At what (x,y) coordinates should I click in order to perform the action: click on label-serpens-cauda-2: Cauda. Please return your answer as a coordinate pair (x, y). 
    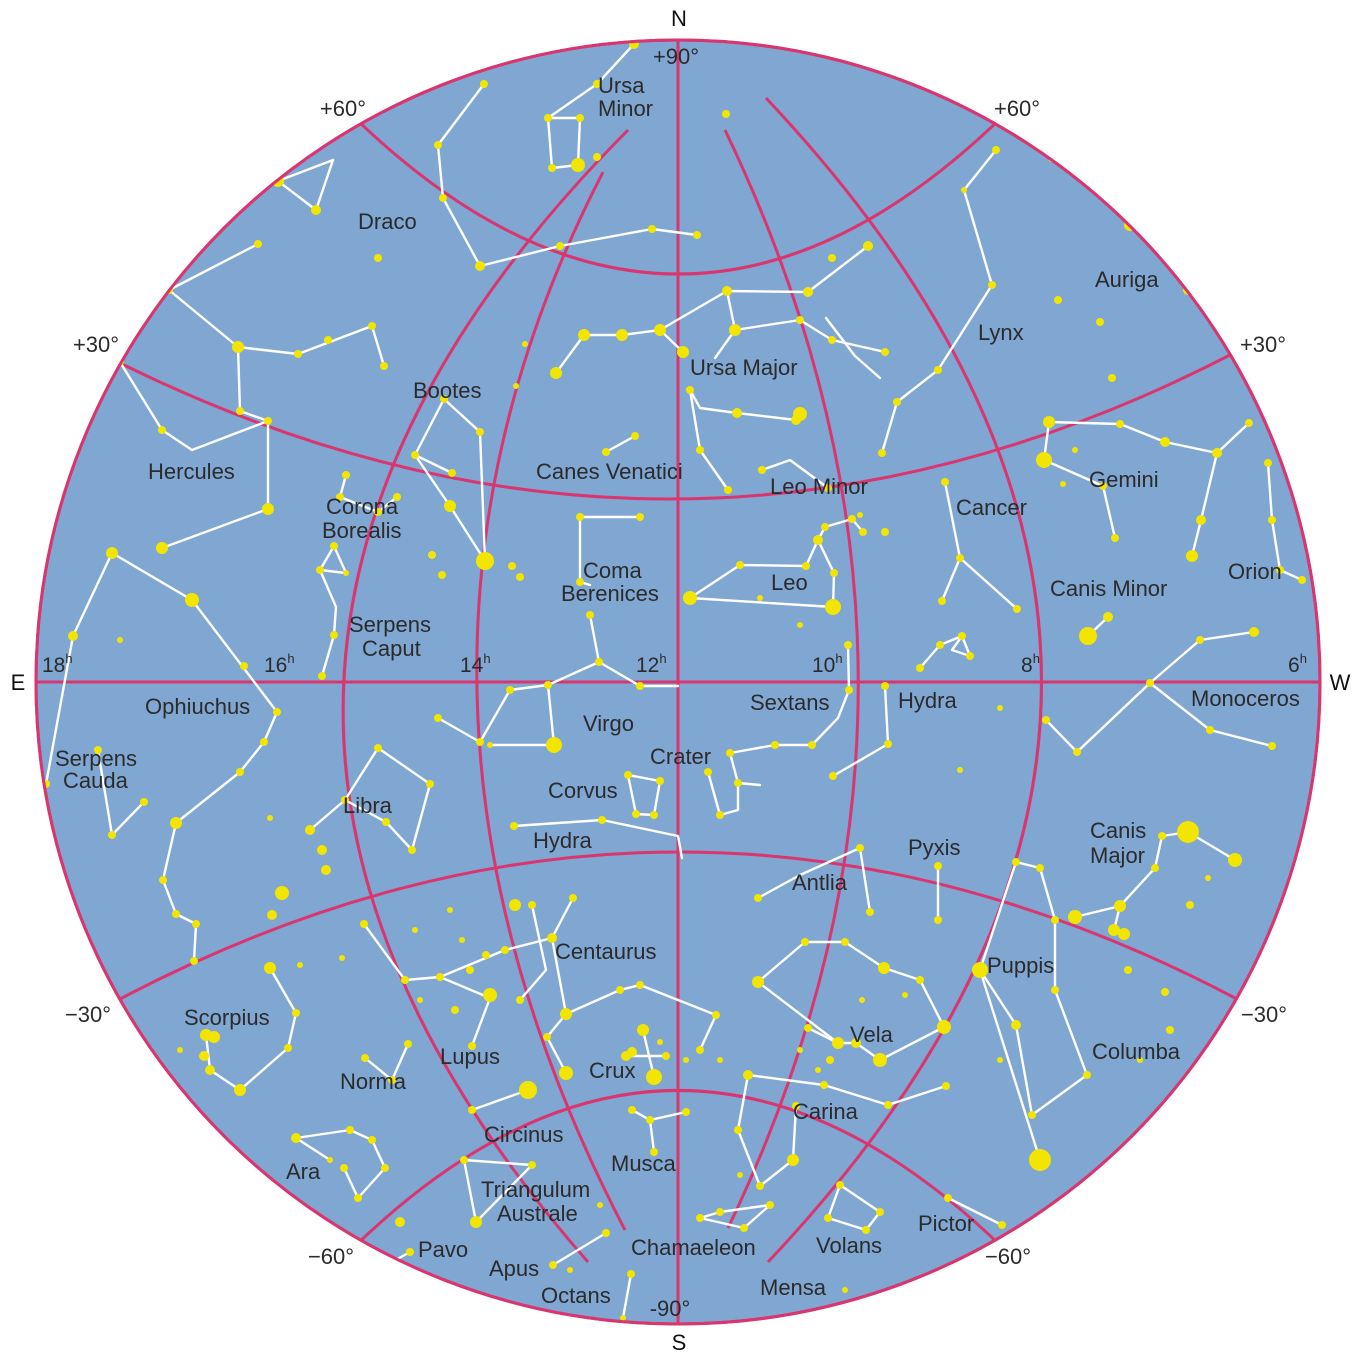
    Looking at the image, I should click on (96, 780).